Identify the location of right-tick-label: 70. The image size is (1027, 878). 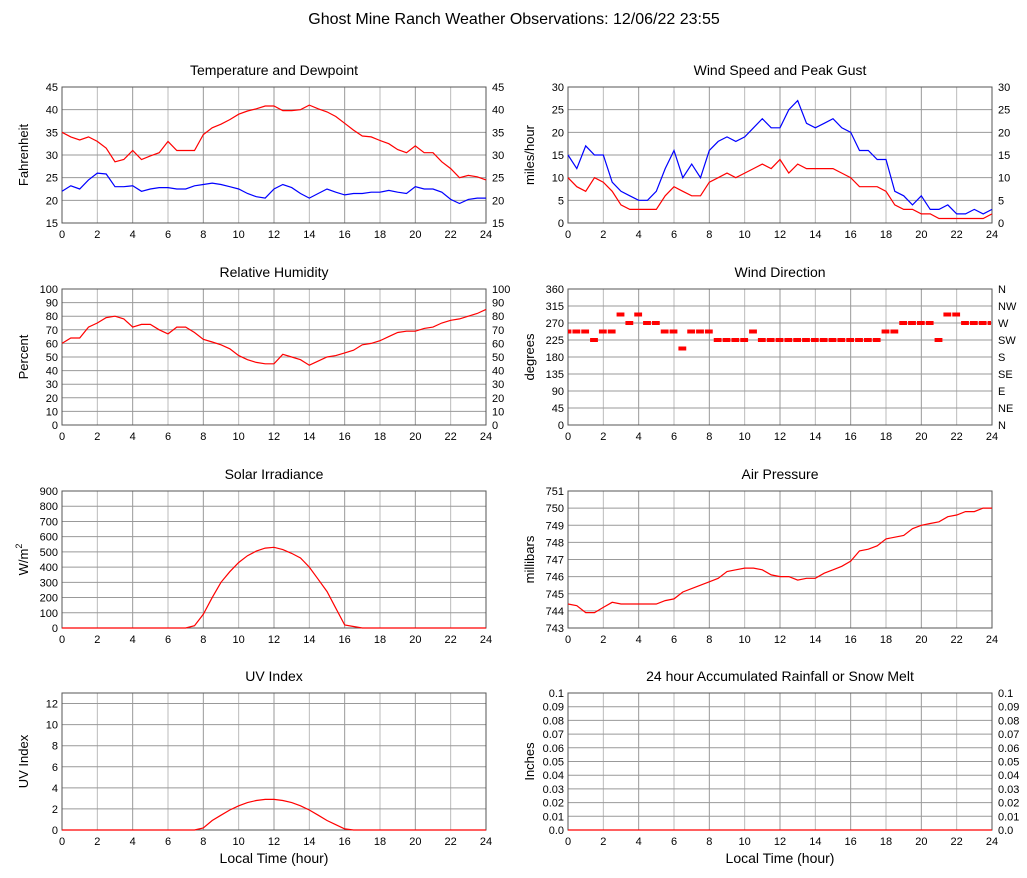
(498, 331).